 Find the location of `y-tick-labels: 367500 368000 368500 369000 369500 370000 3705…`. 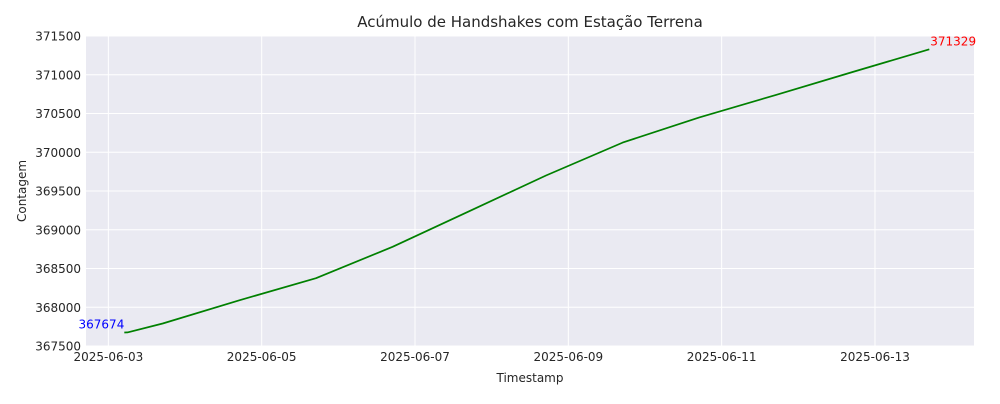

y-tick-labels: 367500 368000 368500 369000 369500 370000 3705… is located at coordinates (58, 192).